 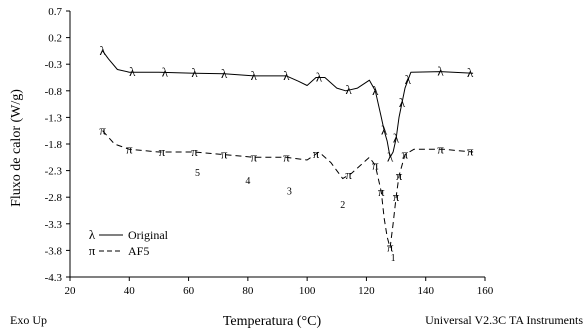 What do you see at coordinates (504, 320) in the screenshot?
I see `footer-right: Universal V2.3C TA Instruments` at bounding box center [504, 320].